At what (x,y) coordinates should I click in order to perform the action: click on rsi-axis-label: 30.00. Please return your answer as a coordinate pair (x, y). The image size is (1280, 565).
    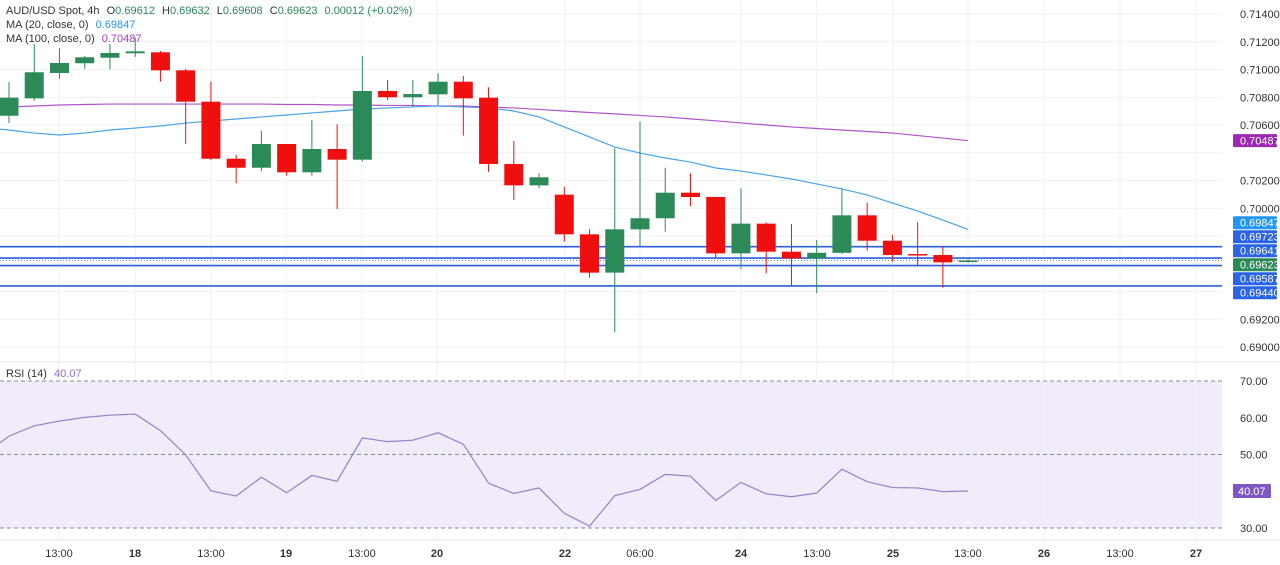
    Looking at the image, I should click on (1254, 529).